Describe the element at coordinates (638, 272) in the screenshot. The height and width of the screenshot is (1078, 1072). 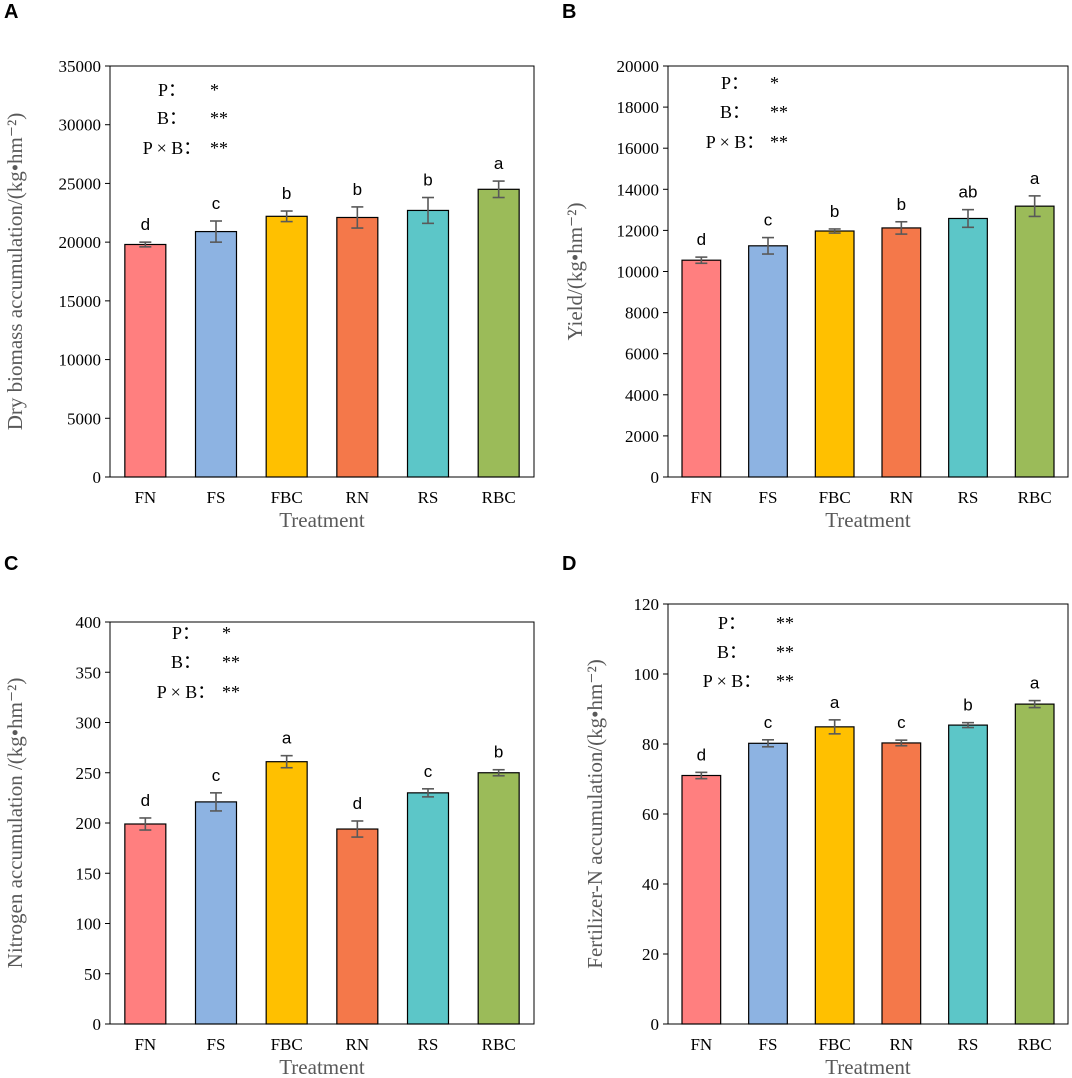
I see `y-tick-label: 10000` at that location.